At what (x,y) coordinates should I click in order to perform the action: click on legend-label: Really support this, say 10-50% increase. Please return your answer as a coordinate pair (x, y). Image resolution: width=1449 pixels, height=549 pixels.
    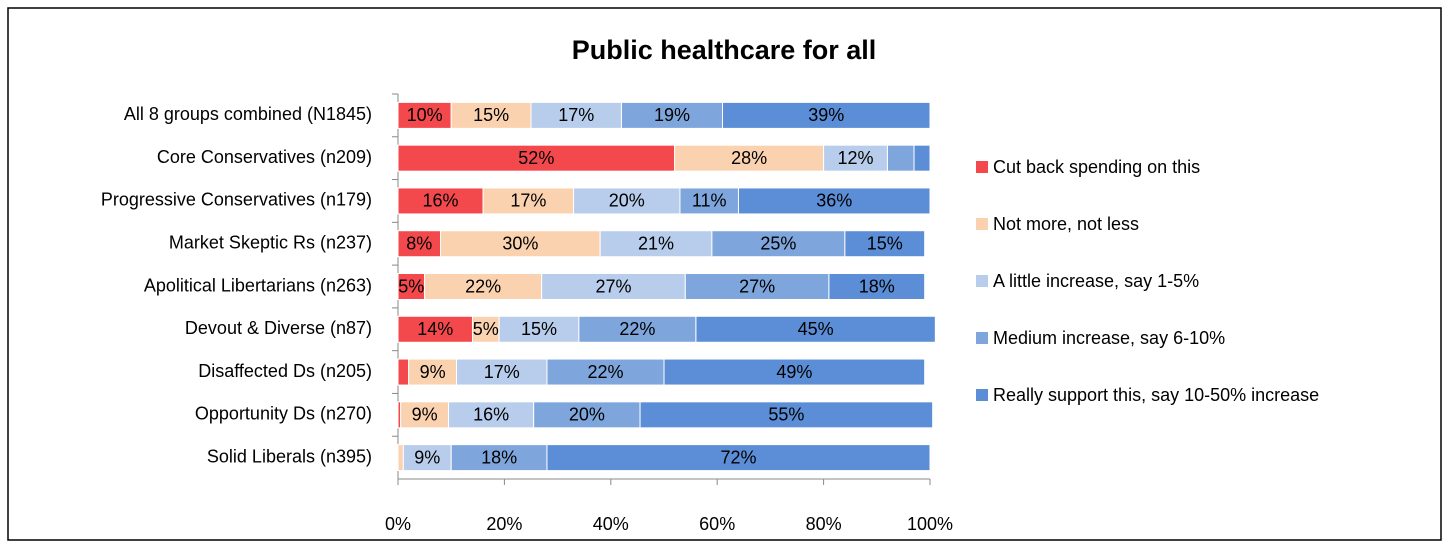
    Looking at the image, I should click on (1156, 395).